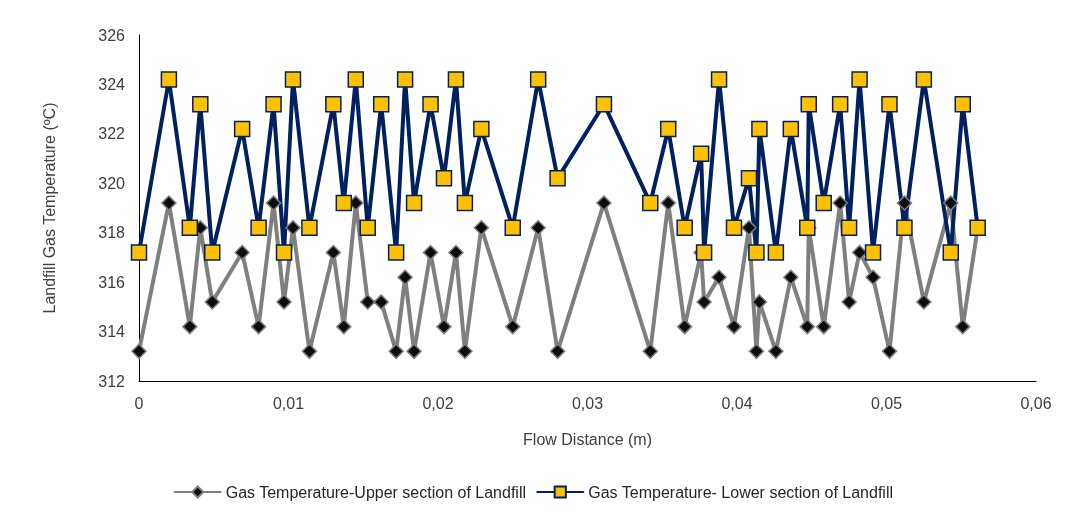 This screenshot has height=521, width=1067. What do you see at coordinates (112, 134) in the screenshot?
I see `y-tick-label: 322` at bounding box center [112, 134].